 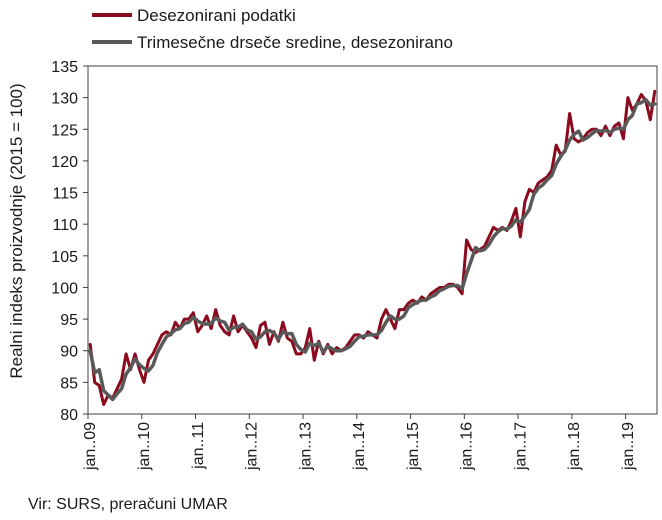 What do you see at coordinates (252, 446) in the screenshot?
I see `x-tick-label: jan..12` at bounding box center [252, 446].